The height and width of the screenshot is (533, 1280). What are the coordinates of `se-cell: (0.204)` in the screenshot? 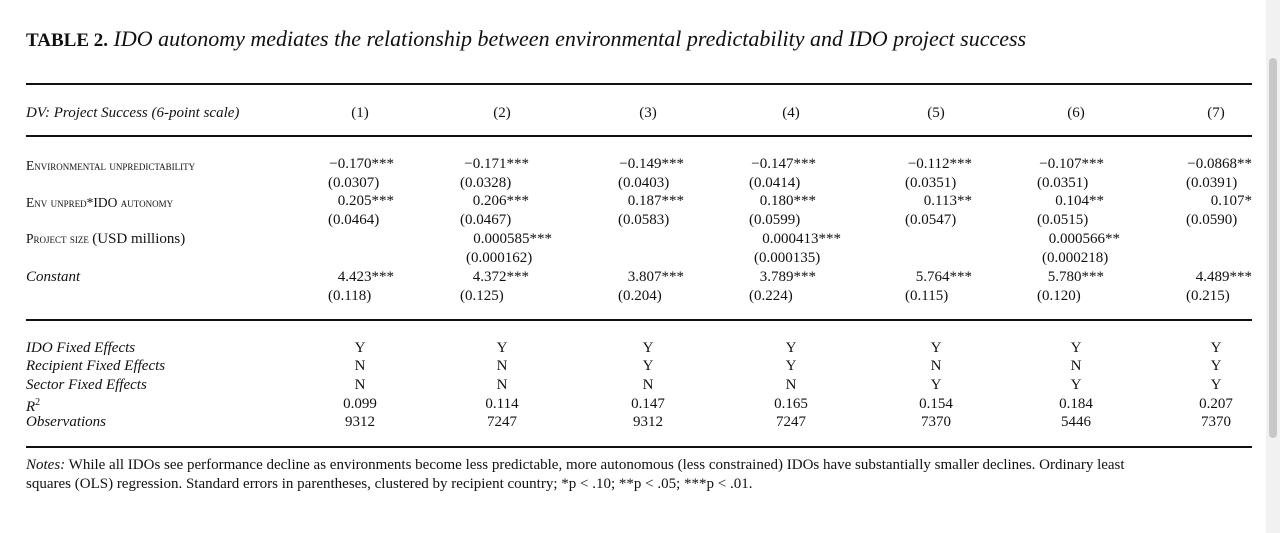 It's located at (640, 296).